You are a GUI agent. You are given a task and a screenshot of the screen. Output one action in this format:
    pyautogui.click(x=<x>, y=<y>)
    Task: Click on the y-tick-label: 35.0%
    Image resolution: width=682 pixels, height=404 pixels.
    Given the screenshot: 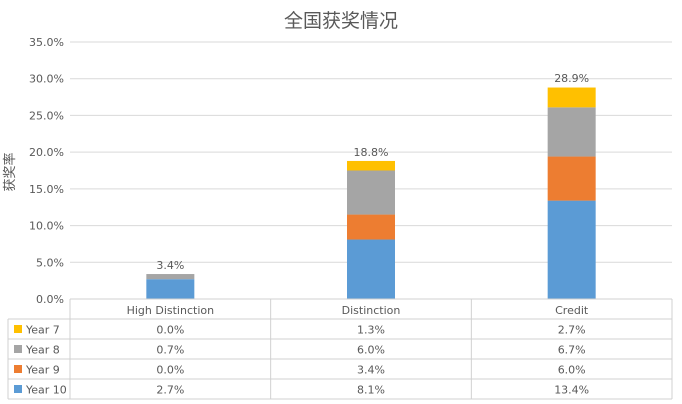 What is the action you would take?
    pyautogui.click(x=46, y=42)
    